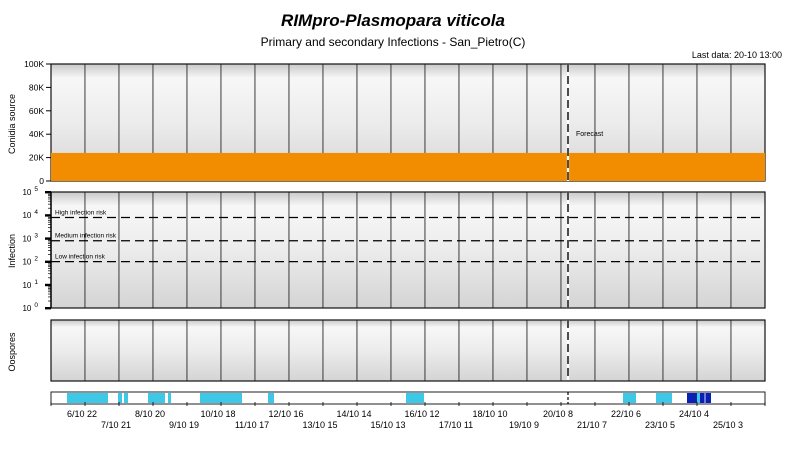 The width and height of the screenshot is (788, 450). I want to click on y-tick-label: 10 5, so click(30, 191).